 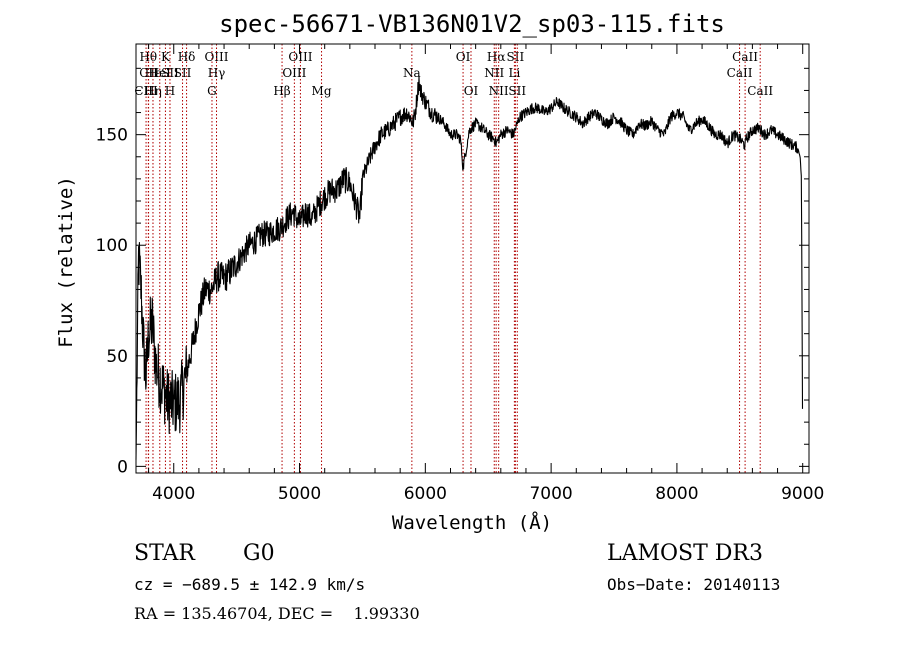 I want to click on x-tick-label: 7000, so click(x=550, y=494).